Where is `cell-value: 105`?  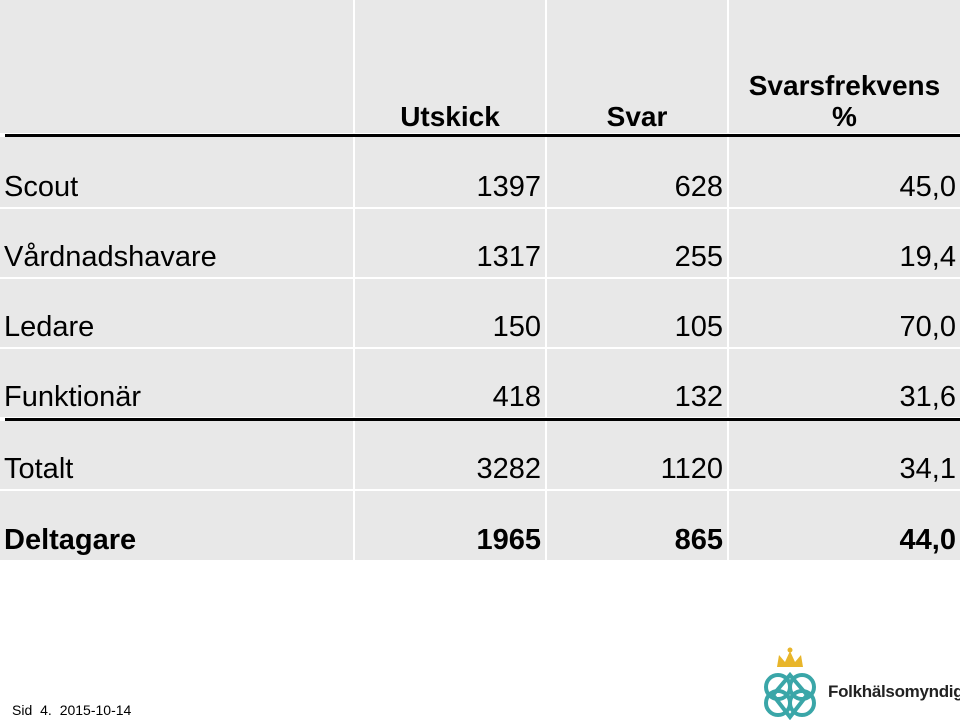
cell-value: 105 is located at coordinates (637, 313).